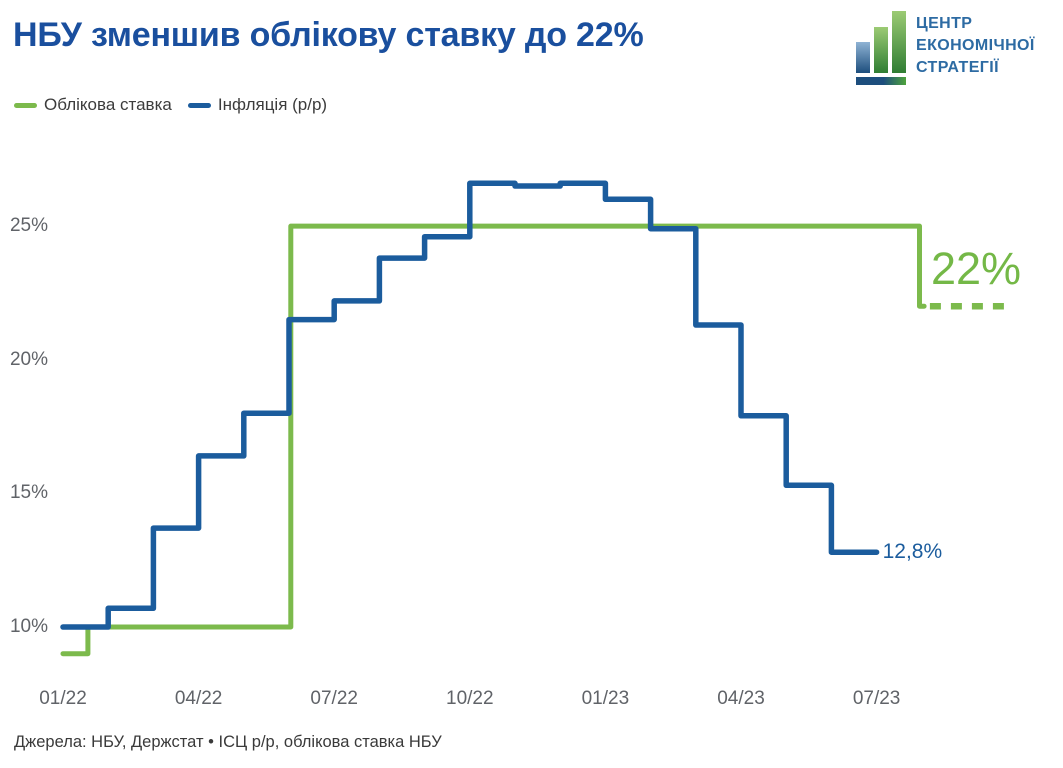 The width and height of the screenshot is (1063, 768). I want to click on ces-logo-text: ЦЕНТР ЕКОНОМІЧНОЇ СТРАТЕГІЇ, so click(975, 46).